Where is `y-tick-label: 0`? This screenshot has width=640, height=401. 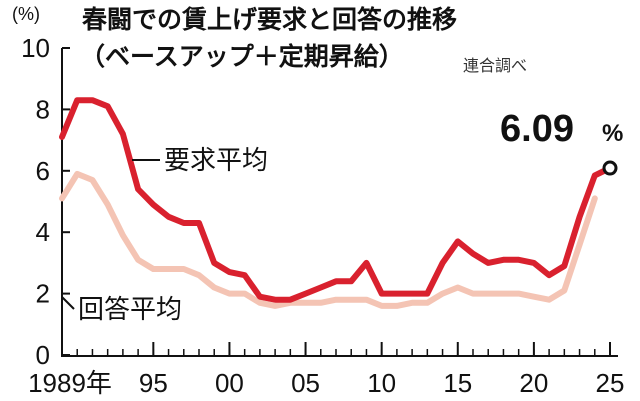
y-tick-label: 0 is located at coordinates (43, 355).